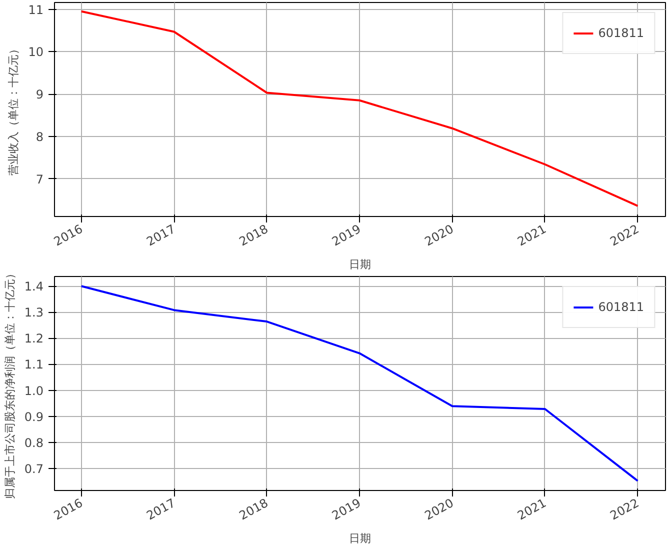 The width and height of the screenshot is (671, 549). Describe the element at coordinates (34, 287) in the screenshot. I see `y-tick-label: 1.4` at that location.